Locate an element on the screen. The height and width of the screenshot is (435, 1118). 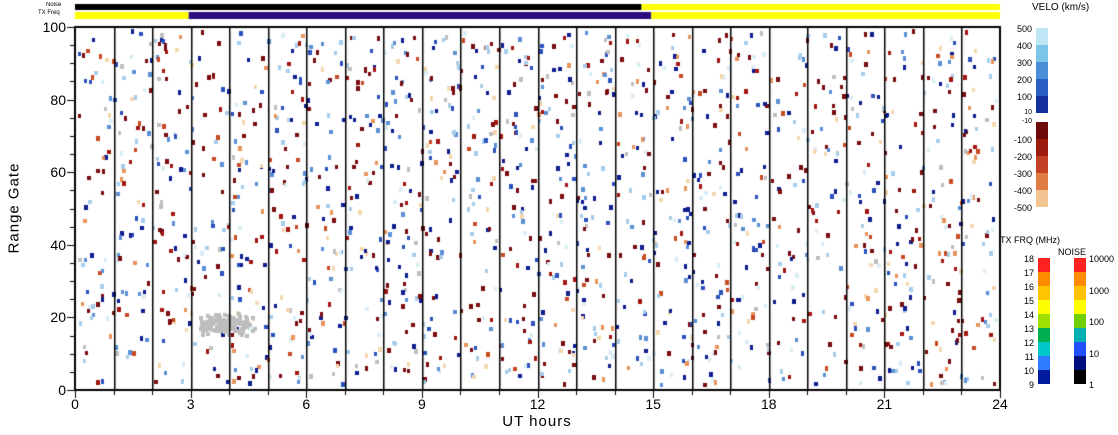
x-tick-label: 6 is located at coordinates (306, 404).